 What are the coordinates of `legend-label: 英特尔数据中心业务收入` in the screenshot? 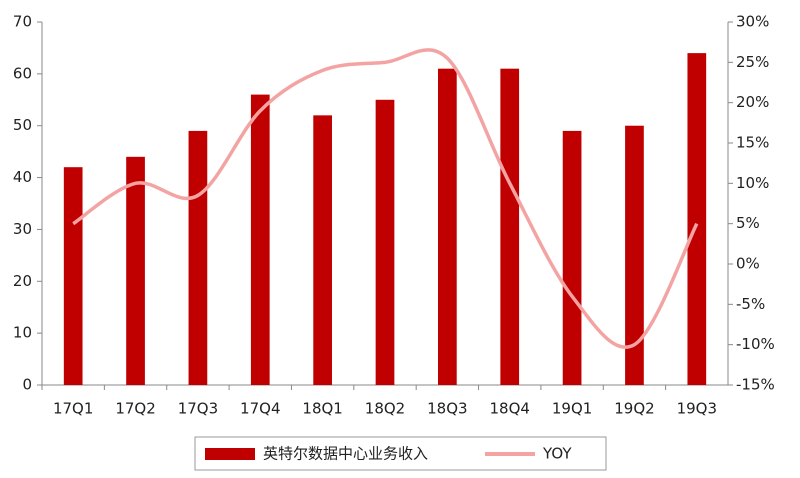 It's located at (345, 454).